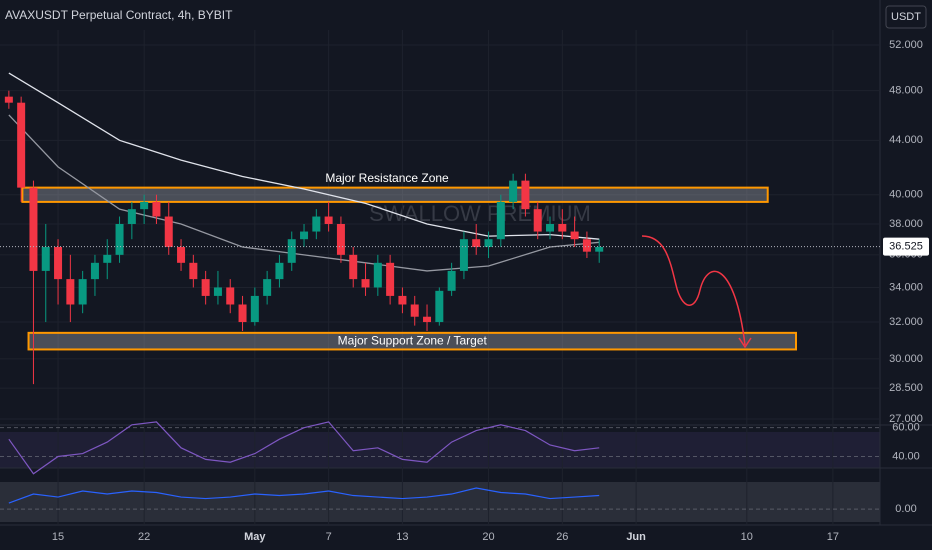  Describe the element at coordinates (905, 509) in the screenshot. I see `indicator-tick-label: 0.00` at that location.